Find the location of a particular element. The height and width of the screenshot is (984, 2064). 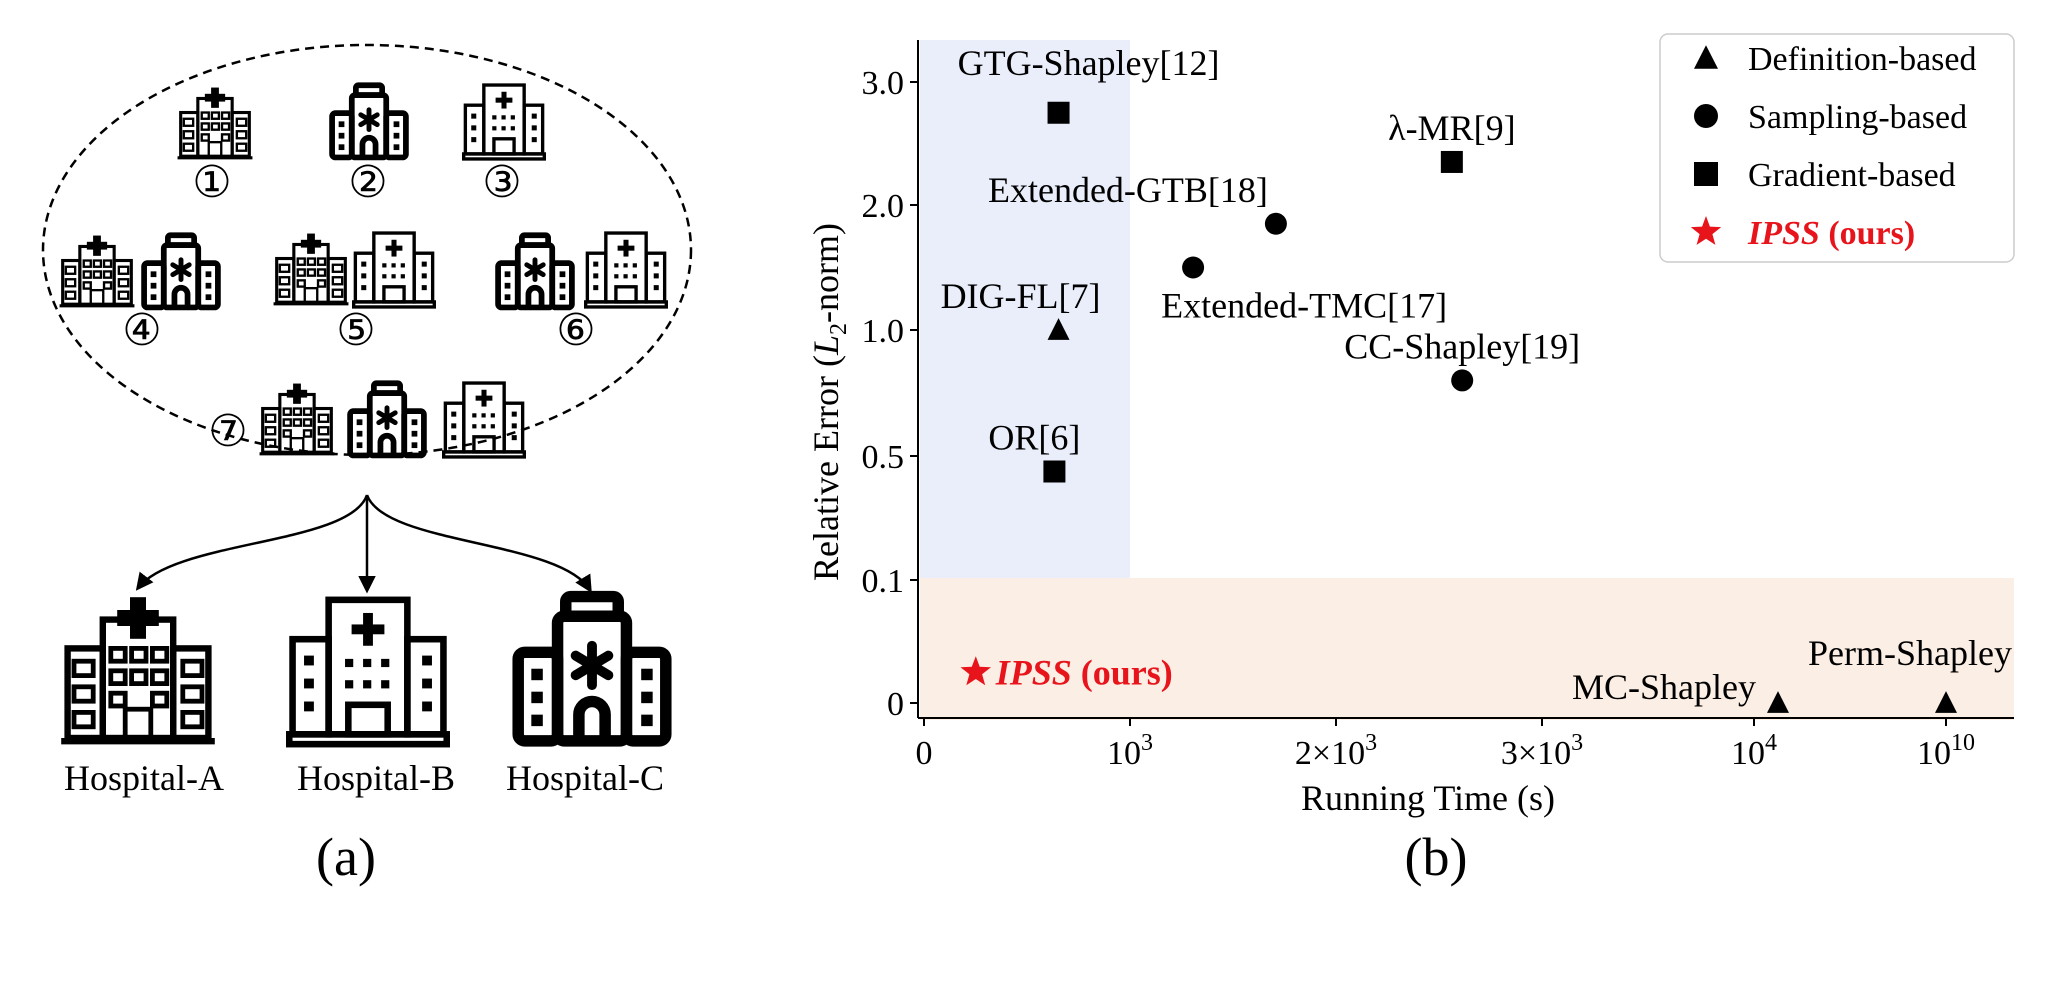

panel-a-caption: (a) is located at coordinates (346, 857).